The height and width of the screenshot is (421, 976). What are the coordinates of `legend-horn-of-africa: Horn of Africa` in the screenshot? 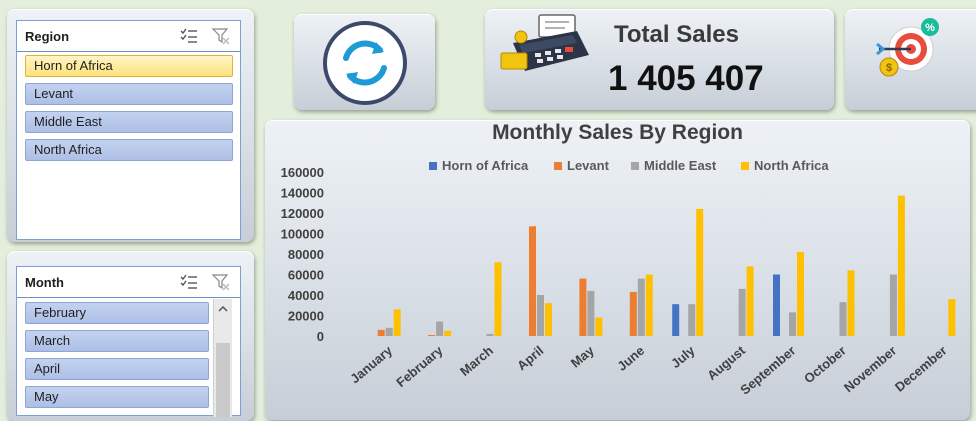 It's located at (478, 165).